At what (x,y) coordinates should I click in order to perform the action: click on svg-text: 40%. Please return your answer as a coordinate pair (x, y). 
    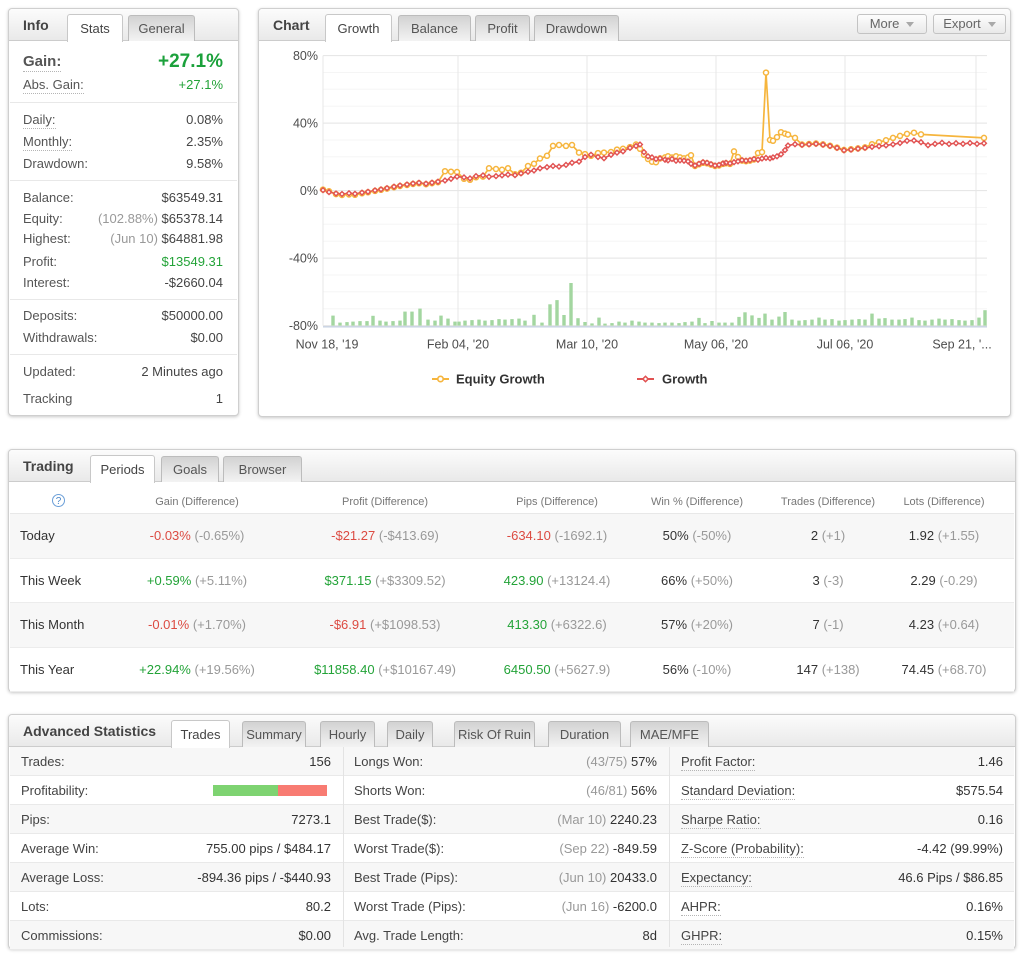
    Looking at the image, I should click on (305, 124).